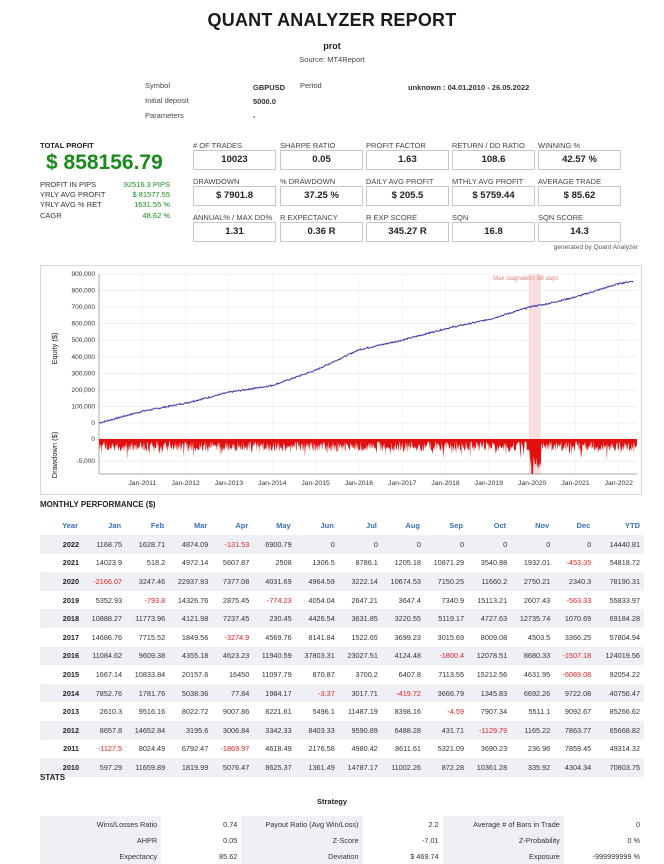  I want to click on month-value-cell: 4124.48, so click(402, 656).